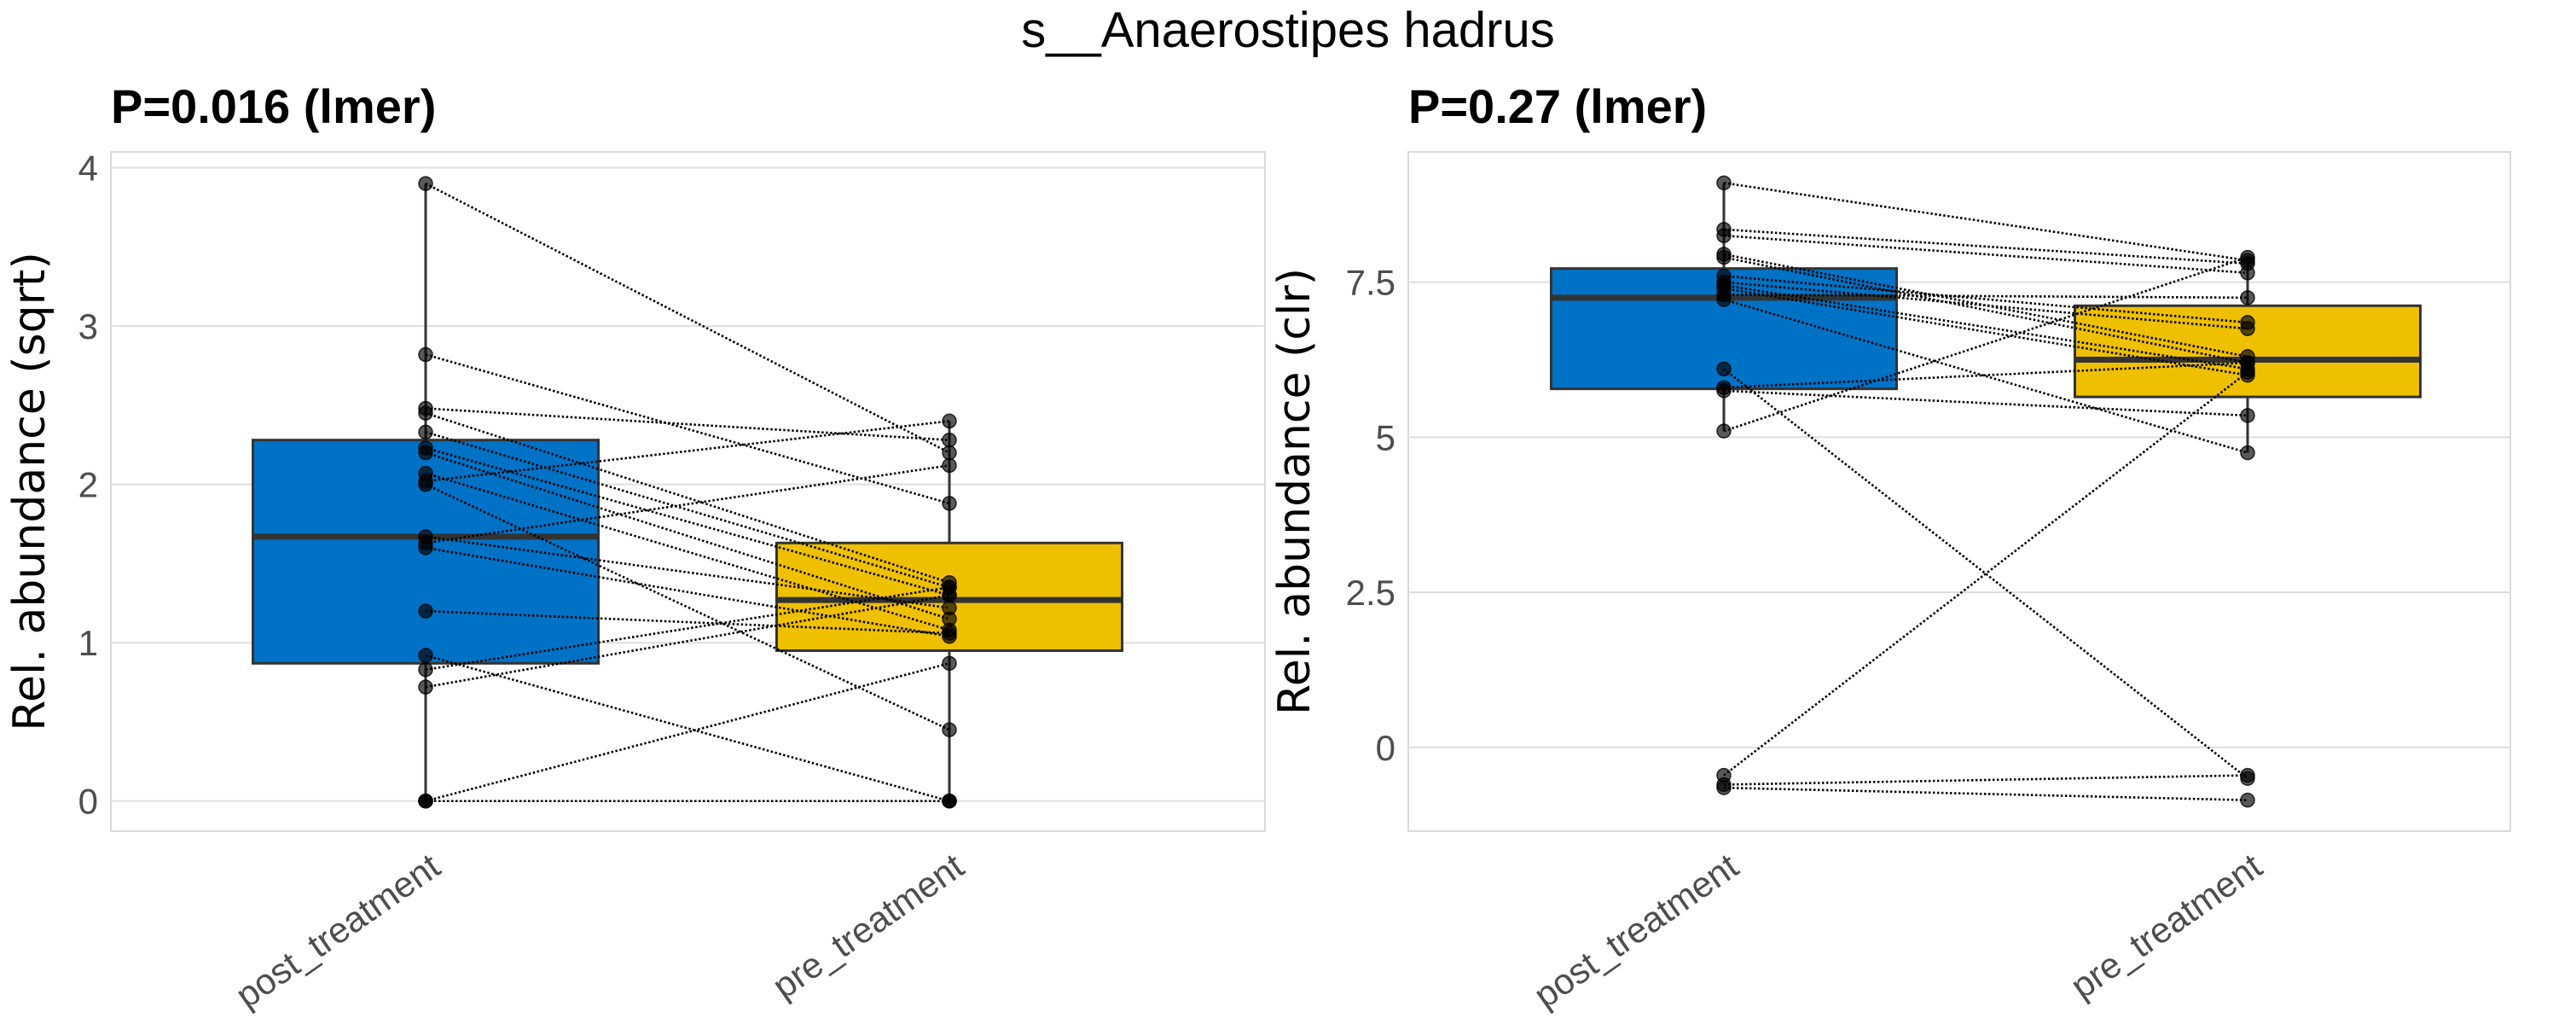 Image resolution: width=2576 pixels, height=1024 pixels. Describe the element at coordinates (1288, 31) in the screenshot. I see `figure-title: s__Anaerostipes hadrus` at that location.